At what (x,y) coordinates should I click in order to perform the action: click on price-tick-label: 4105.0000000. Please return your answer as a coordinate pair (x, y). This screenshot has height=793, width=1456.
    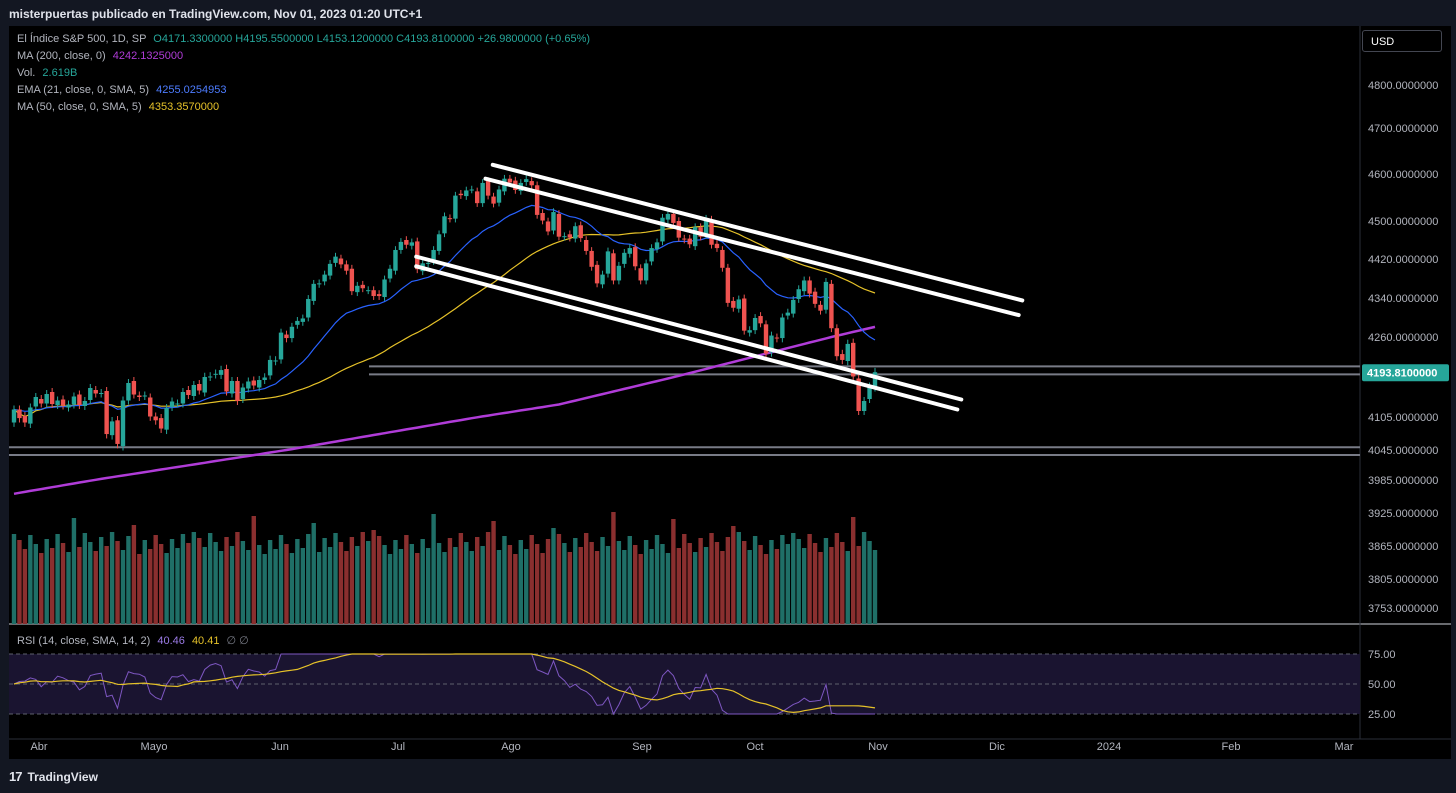
    Looking at the image, I should click on (1403, 418).